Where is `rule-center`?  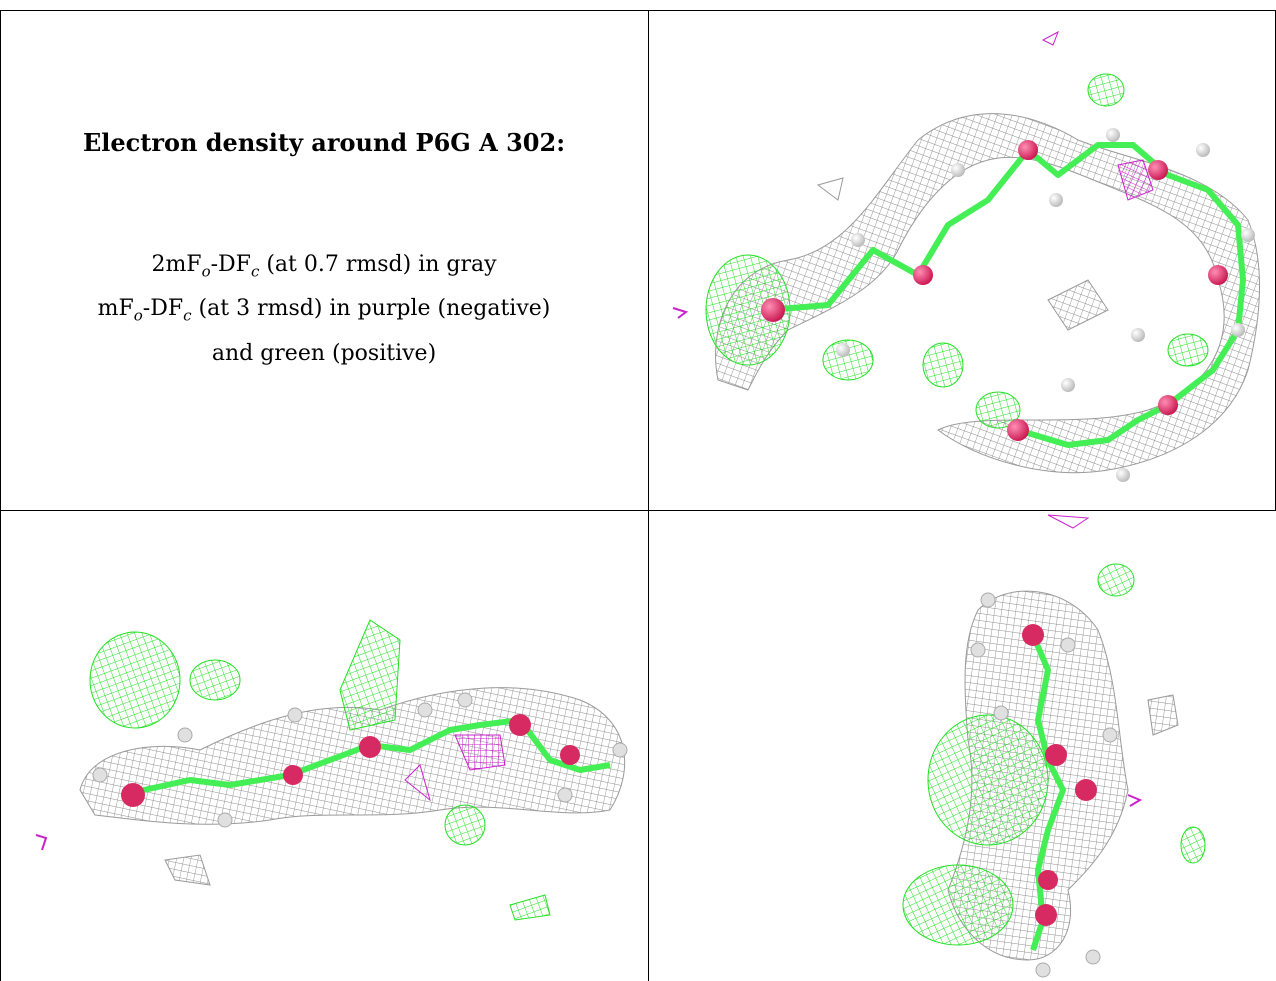 rule-center is located at coordinates (648, 495).